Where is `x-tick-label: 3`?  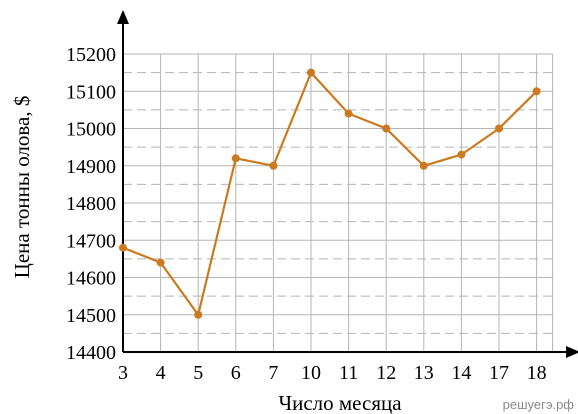 x-tick-label: 3 is located at coordinates (123, 373).